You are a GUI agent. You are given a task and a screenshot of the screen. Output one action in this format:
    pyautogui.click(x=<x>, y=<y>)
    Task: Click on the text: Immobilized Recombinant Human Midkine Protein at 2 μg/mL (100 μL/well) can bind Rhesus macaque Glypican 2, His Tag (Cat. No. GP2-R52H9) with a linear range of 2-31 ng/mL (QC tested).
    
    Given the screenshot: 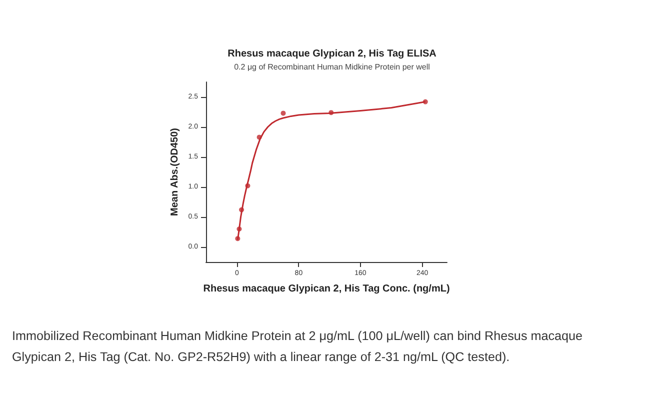 What is the action you would take?
    pyautogui.click(x=298, y=347)
    